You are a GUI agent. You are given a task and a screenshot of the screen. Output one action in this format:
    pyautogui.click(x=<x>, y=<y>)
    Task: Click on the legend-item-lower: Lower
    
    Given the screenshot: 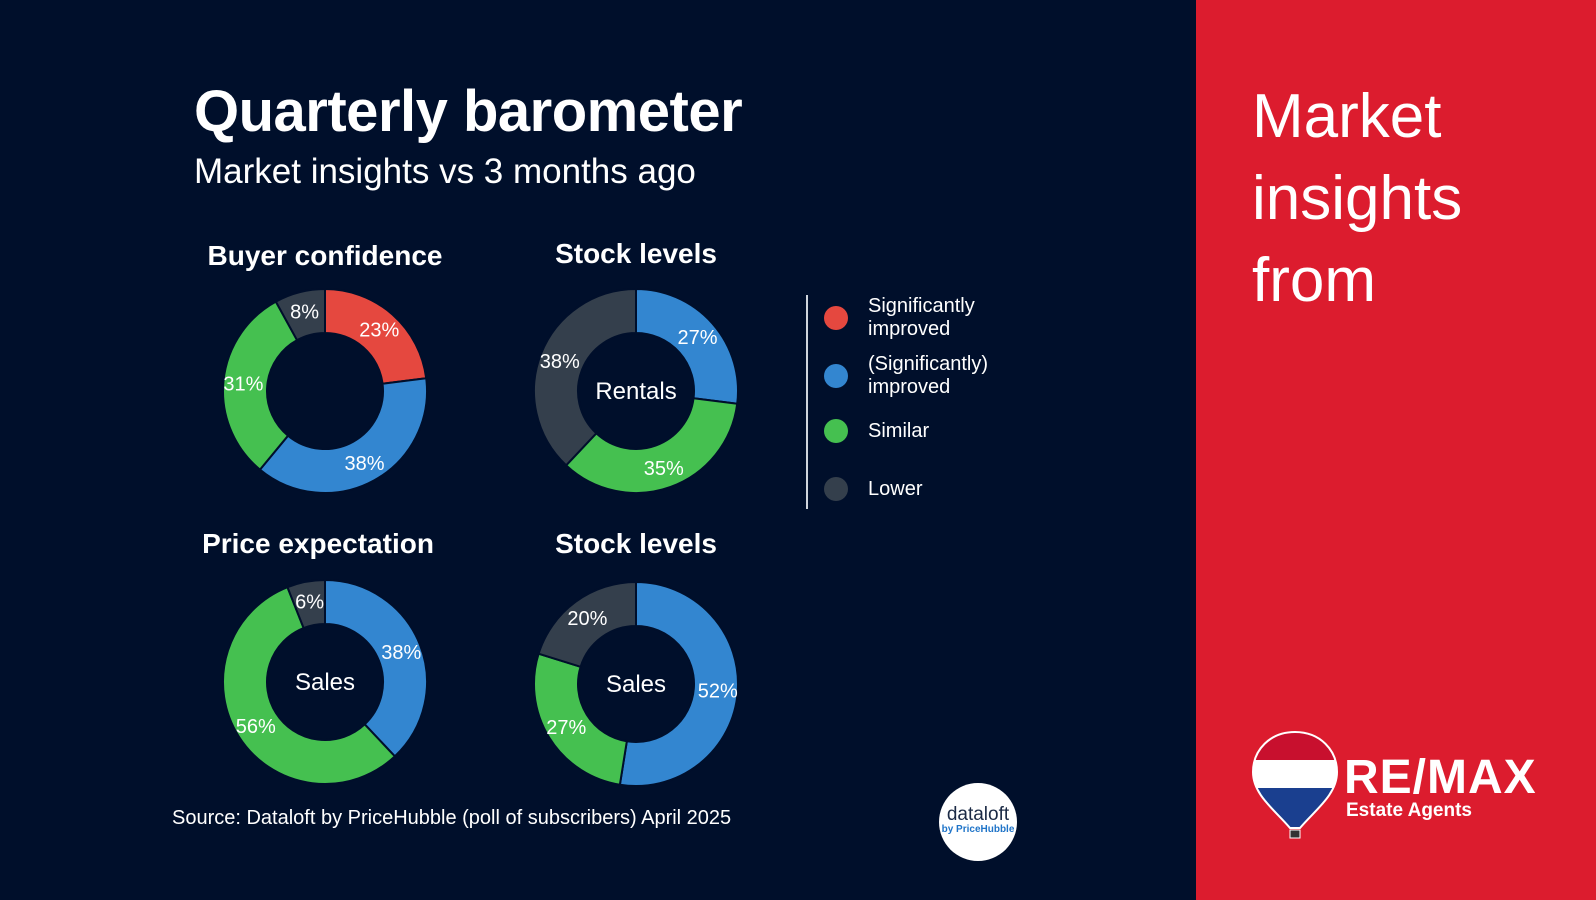 What is the action you would take?
    pyautogui.click(x=921, y=489)
    